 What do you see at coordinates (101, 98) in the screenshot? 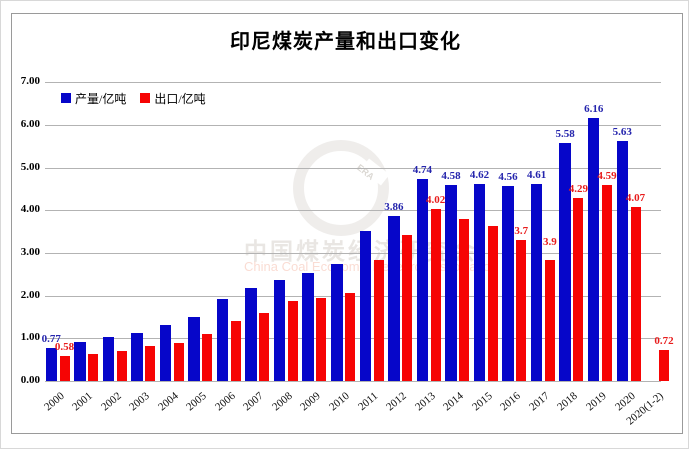
I see `legend-label-production: 产量/亿吨` at bounding box center [101, 98].